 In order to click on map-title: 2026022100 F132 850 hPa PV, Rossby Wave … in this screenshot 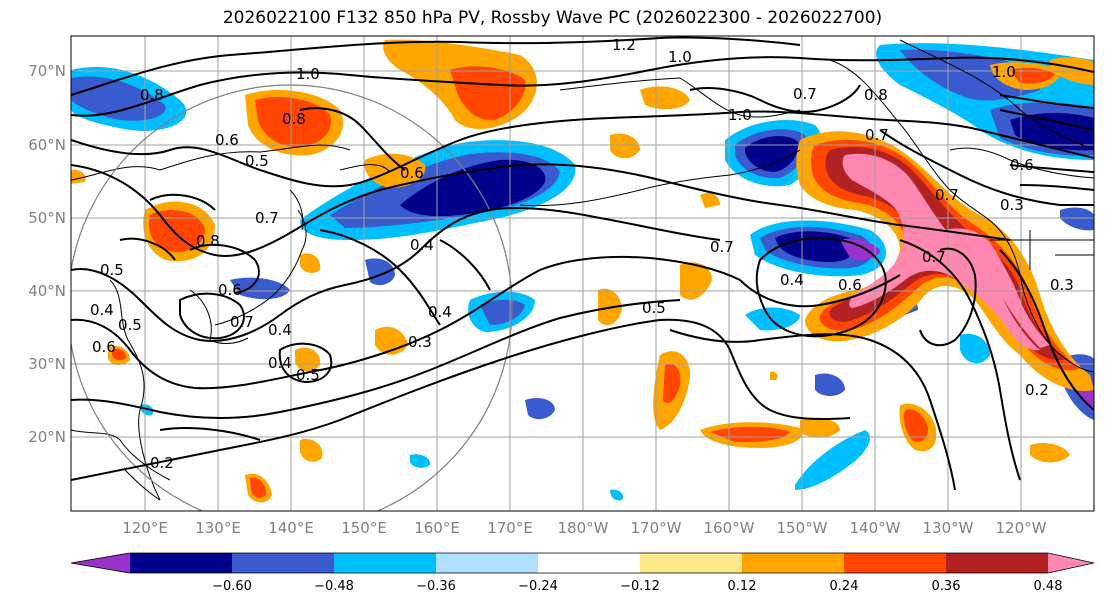, I will do `click(552, 18)`.